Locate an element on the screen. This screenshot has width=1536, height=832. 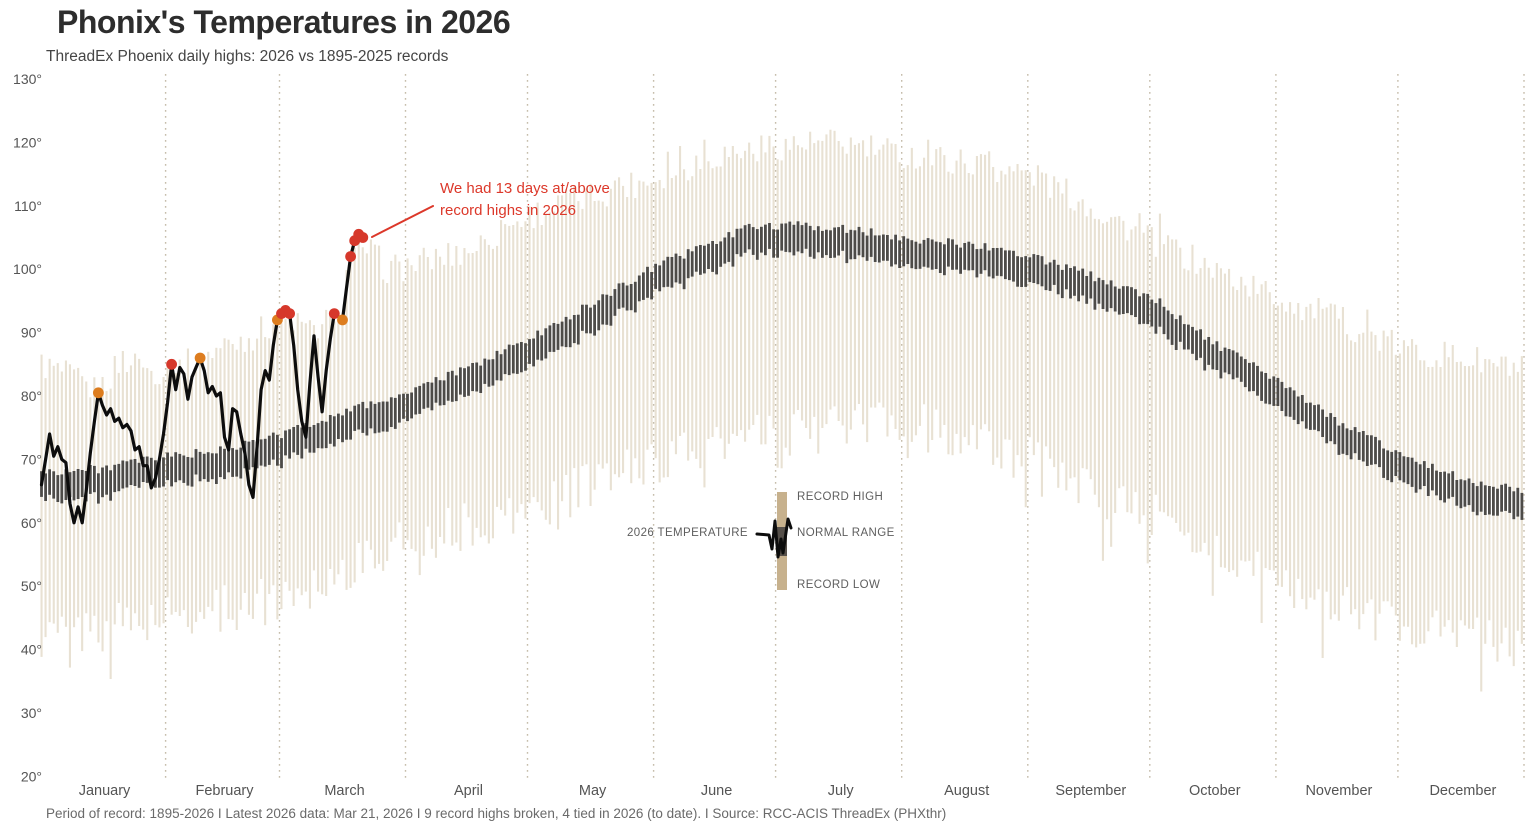
month-label: August is located at coordinates (966, 791).